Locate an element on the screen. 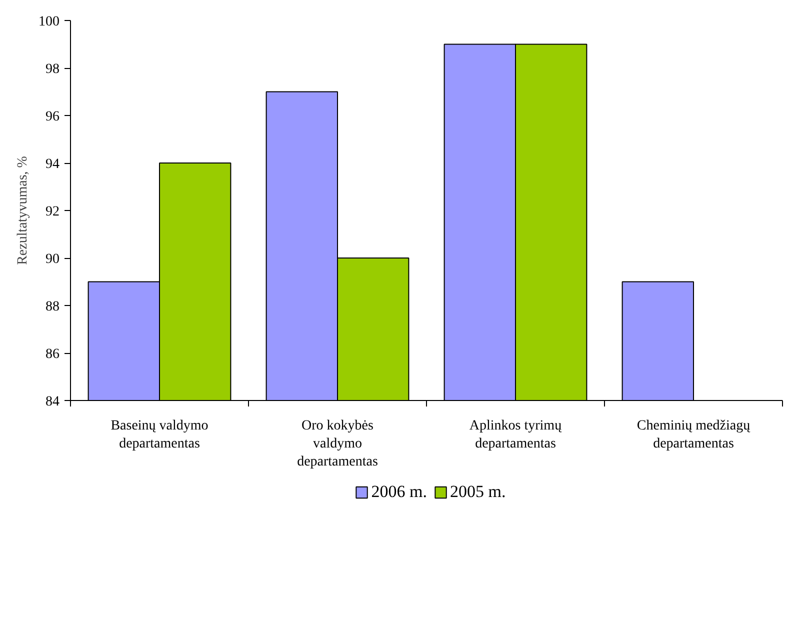  y-tick-label: 94 is located at coordinates (53, 164).